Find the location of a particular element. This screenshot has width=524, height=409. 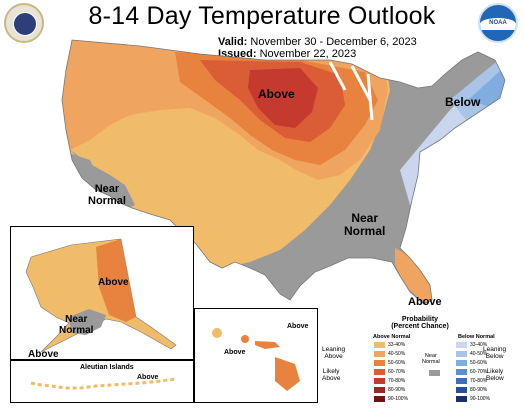

hawaii-island-oahu is located at coordinates (245, 339).